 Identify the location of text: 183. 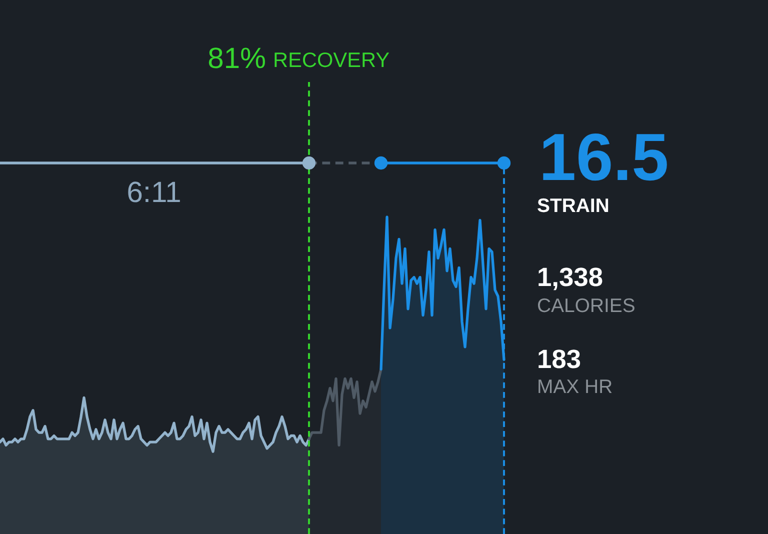
(559, 359).